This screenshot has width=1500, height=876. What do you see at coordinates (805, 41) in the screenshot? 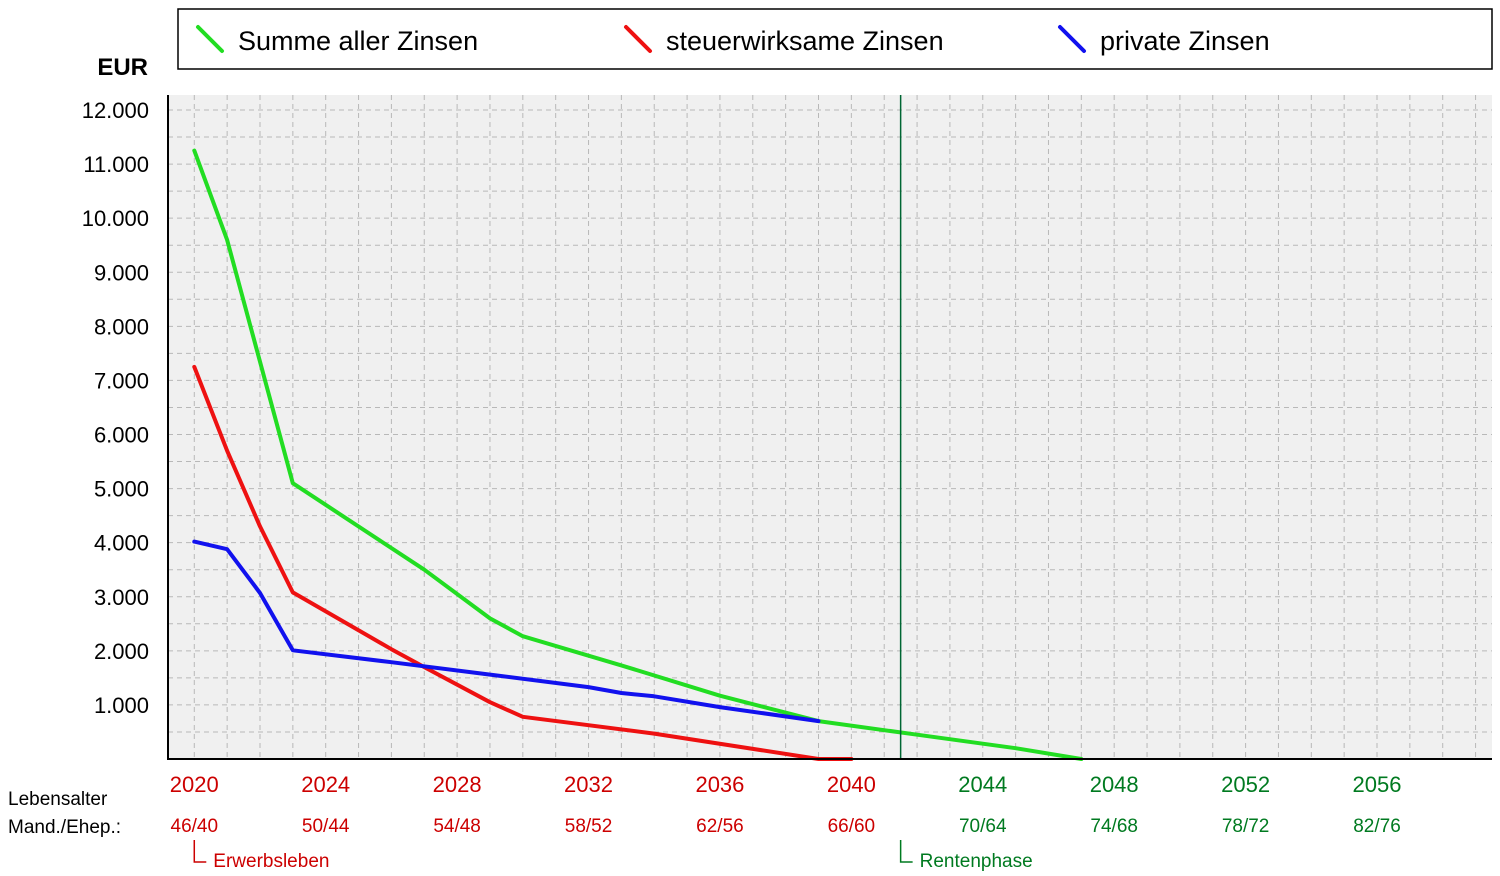
I see `legend-label-2: steuerwirksame Zinsen` at bounding box center [805, 41].